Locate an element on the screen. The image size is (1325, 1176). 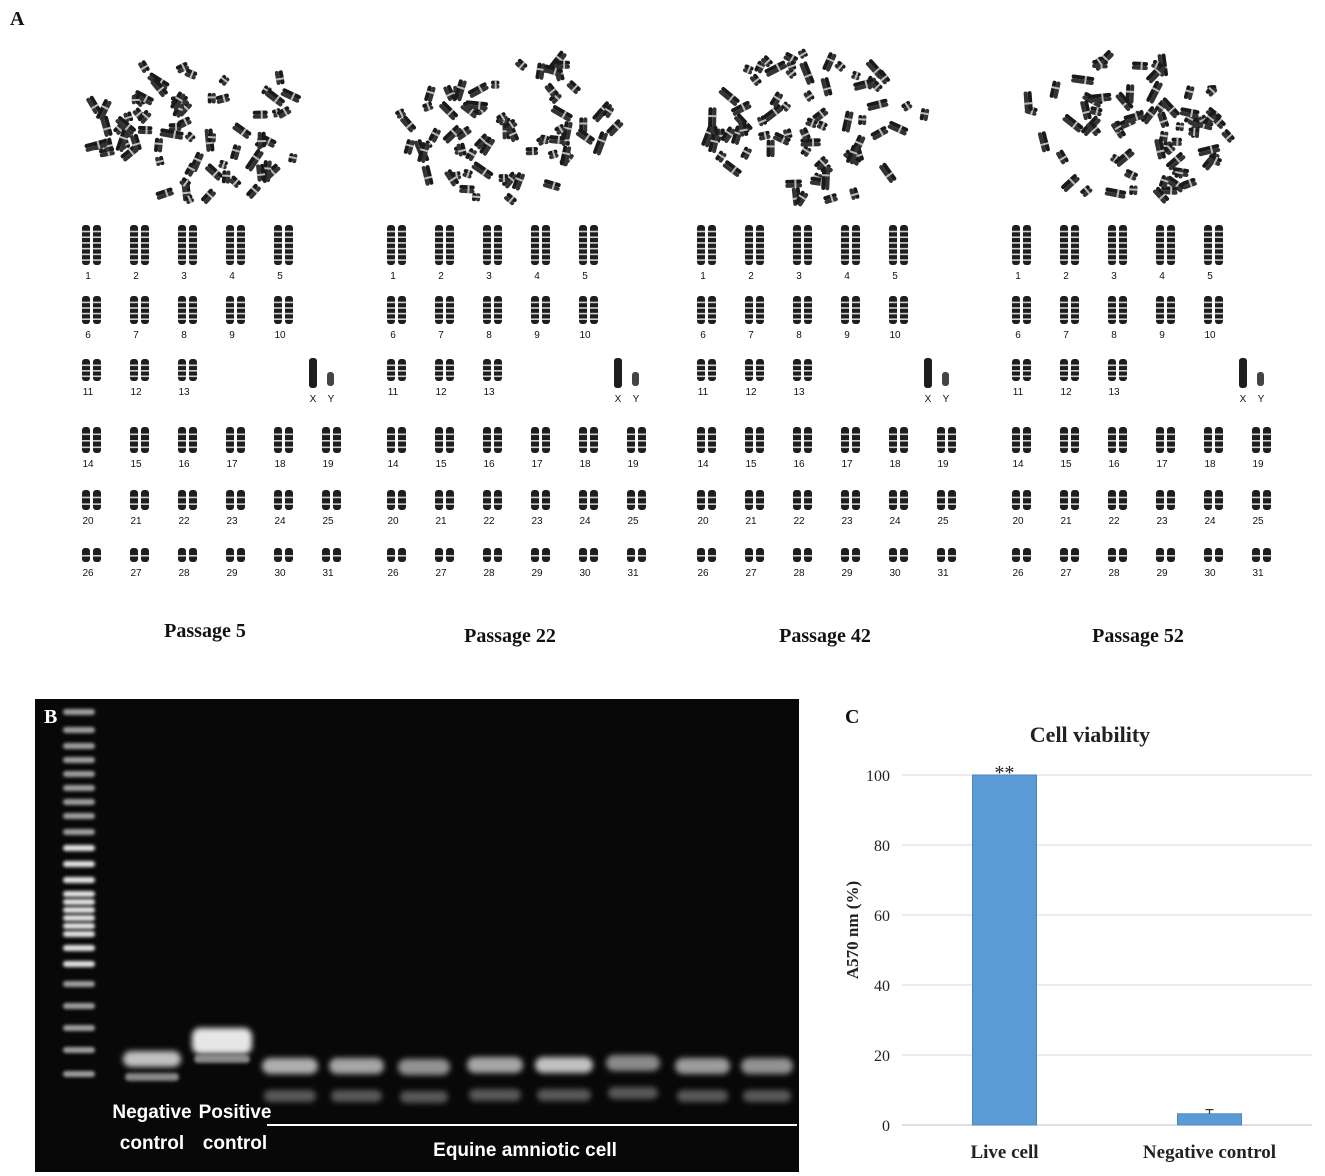
y-tick-label: 80 is located at coordinates (882, 846).